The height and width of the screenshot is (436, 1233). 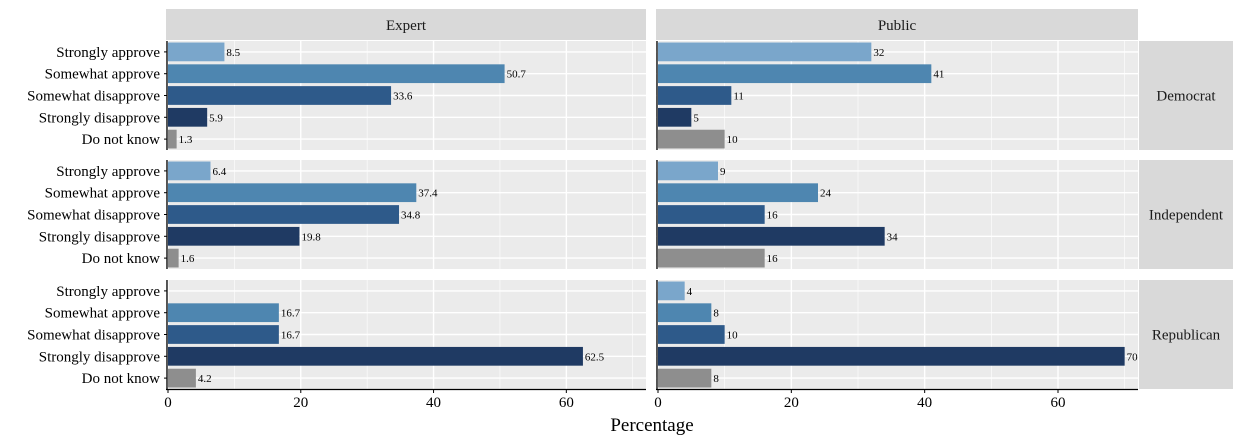 What do you see at coordinates (716, 314) in the screenshot?
I see `data-label-somewhat-approve: 8` at bounding box center [716, 314].